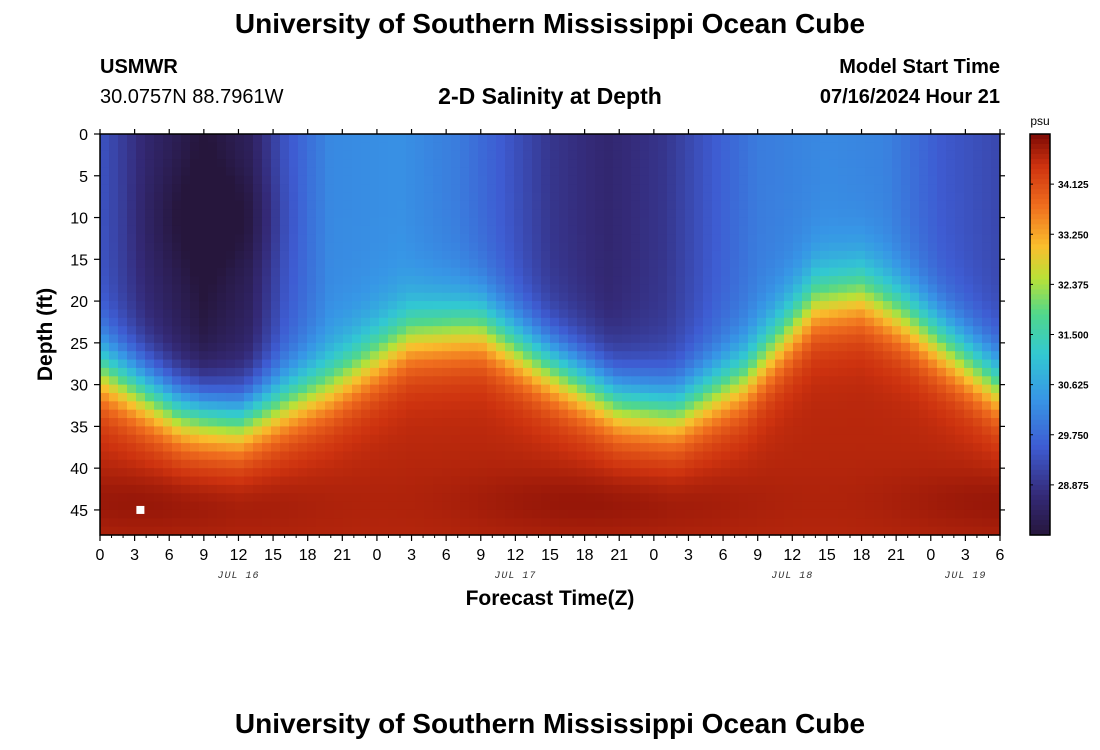 The image size is (1100, 750). I want to click on station-marker, so click(140, 509).